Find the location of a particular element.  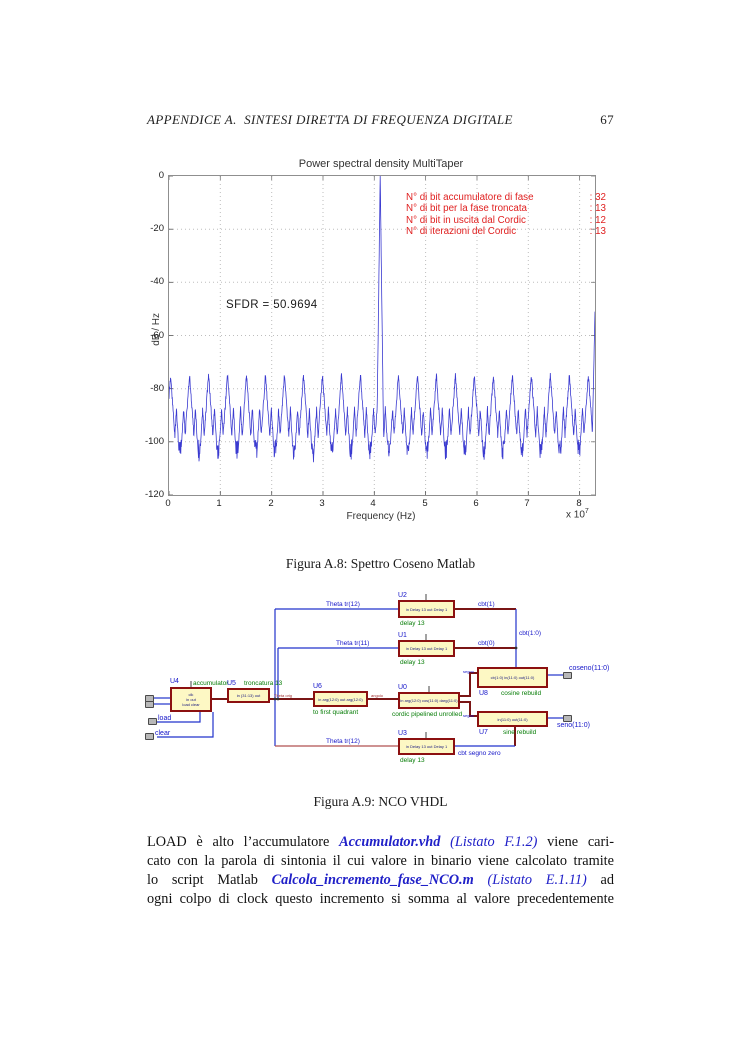

x-tick-label: 4 is located at coordinates (373, 503).